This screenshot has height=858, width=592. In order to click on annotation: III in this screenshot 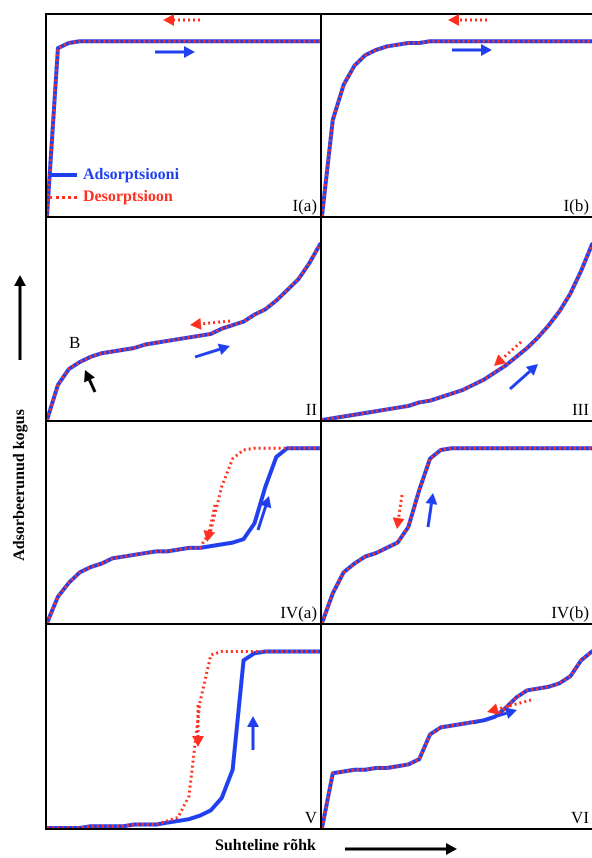, I will do `click(581, 409)`.